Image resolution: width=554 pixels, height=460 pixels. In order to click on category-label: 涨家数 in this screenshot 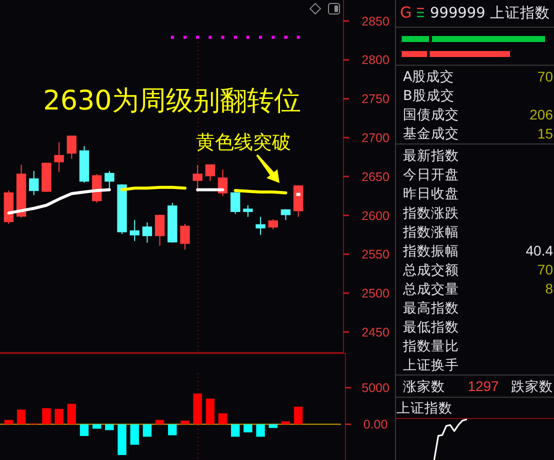, I will do `click(424, 386)`.